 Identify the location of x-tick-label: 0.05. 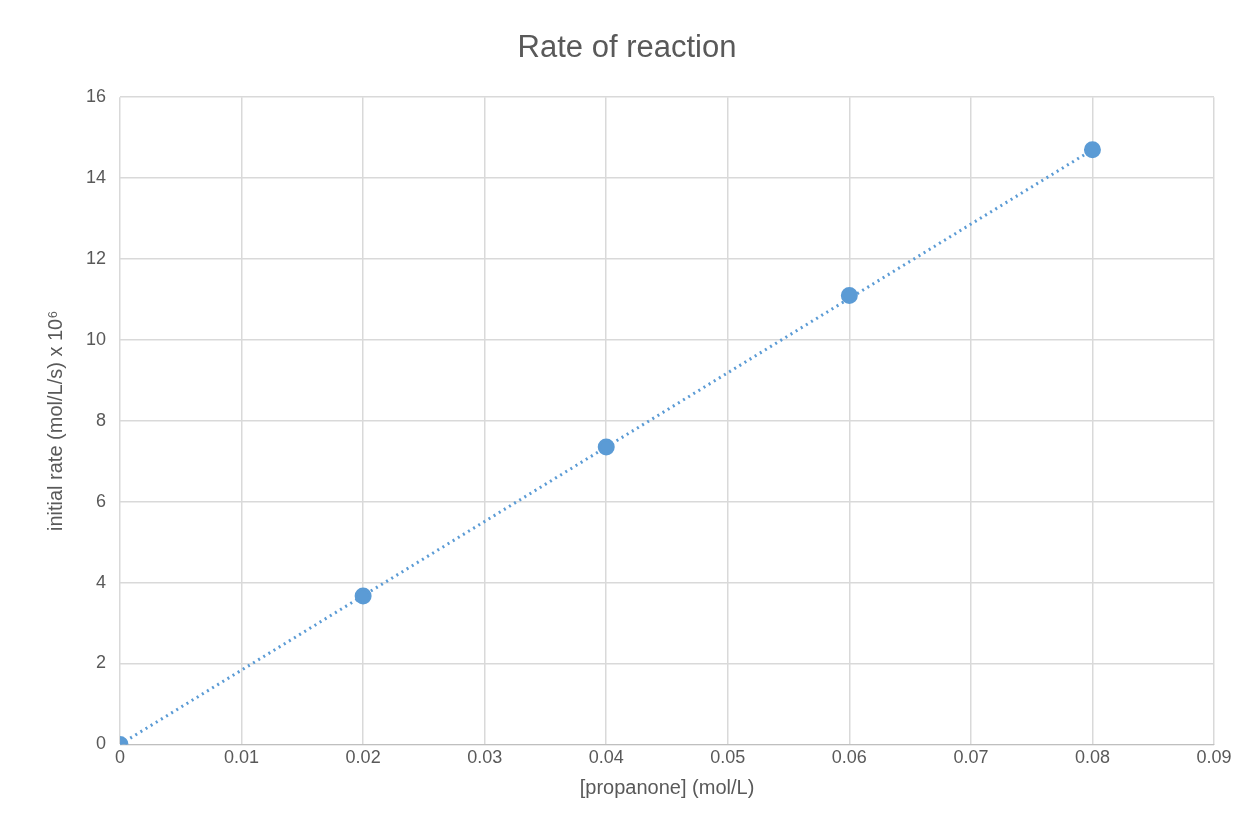
(728, 757).